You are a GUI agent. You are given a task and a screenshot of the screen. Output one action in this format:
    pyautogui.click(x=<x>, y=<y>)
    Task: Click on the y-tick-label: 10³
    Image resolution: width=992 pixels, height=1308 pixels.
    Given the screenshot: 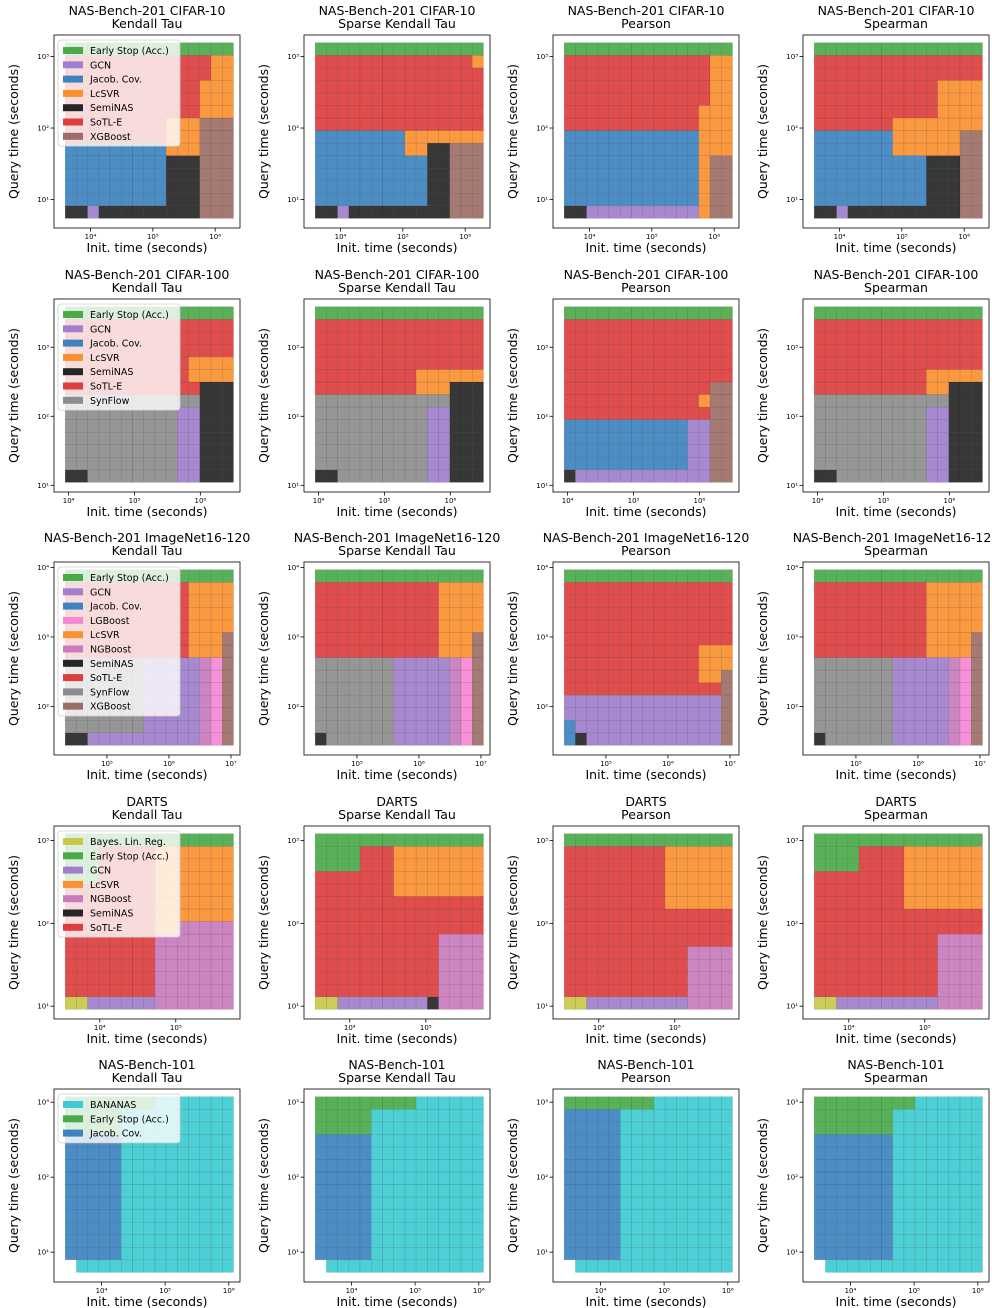 What is the action you would take?
    pyautogui.click(x=542, y=637)
    